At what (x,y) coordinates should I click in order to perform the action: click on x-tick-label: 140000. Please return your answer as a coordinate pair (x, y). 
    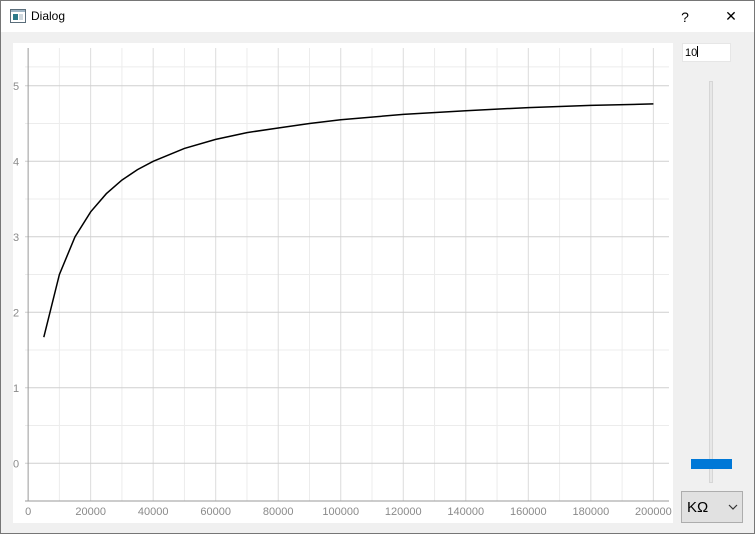
    Looking at the image, I should click on (465, 512).